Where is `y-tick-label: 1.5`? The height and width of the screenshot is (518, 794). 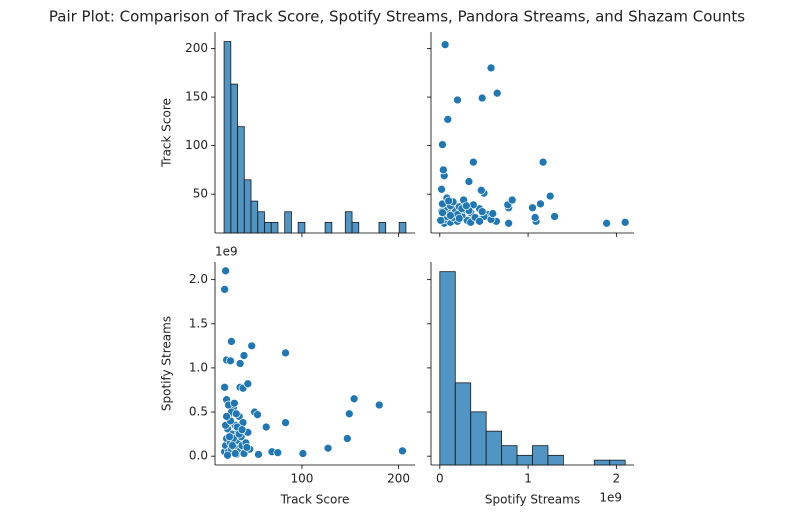 y-tick-label: 1.5 is located at coordinates (198, 323).